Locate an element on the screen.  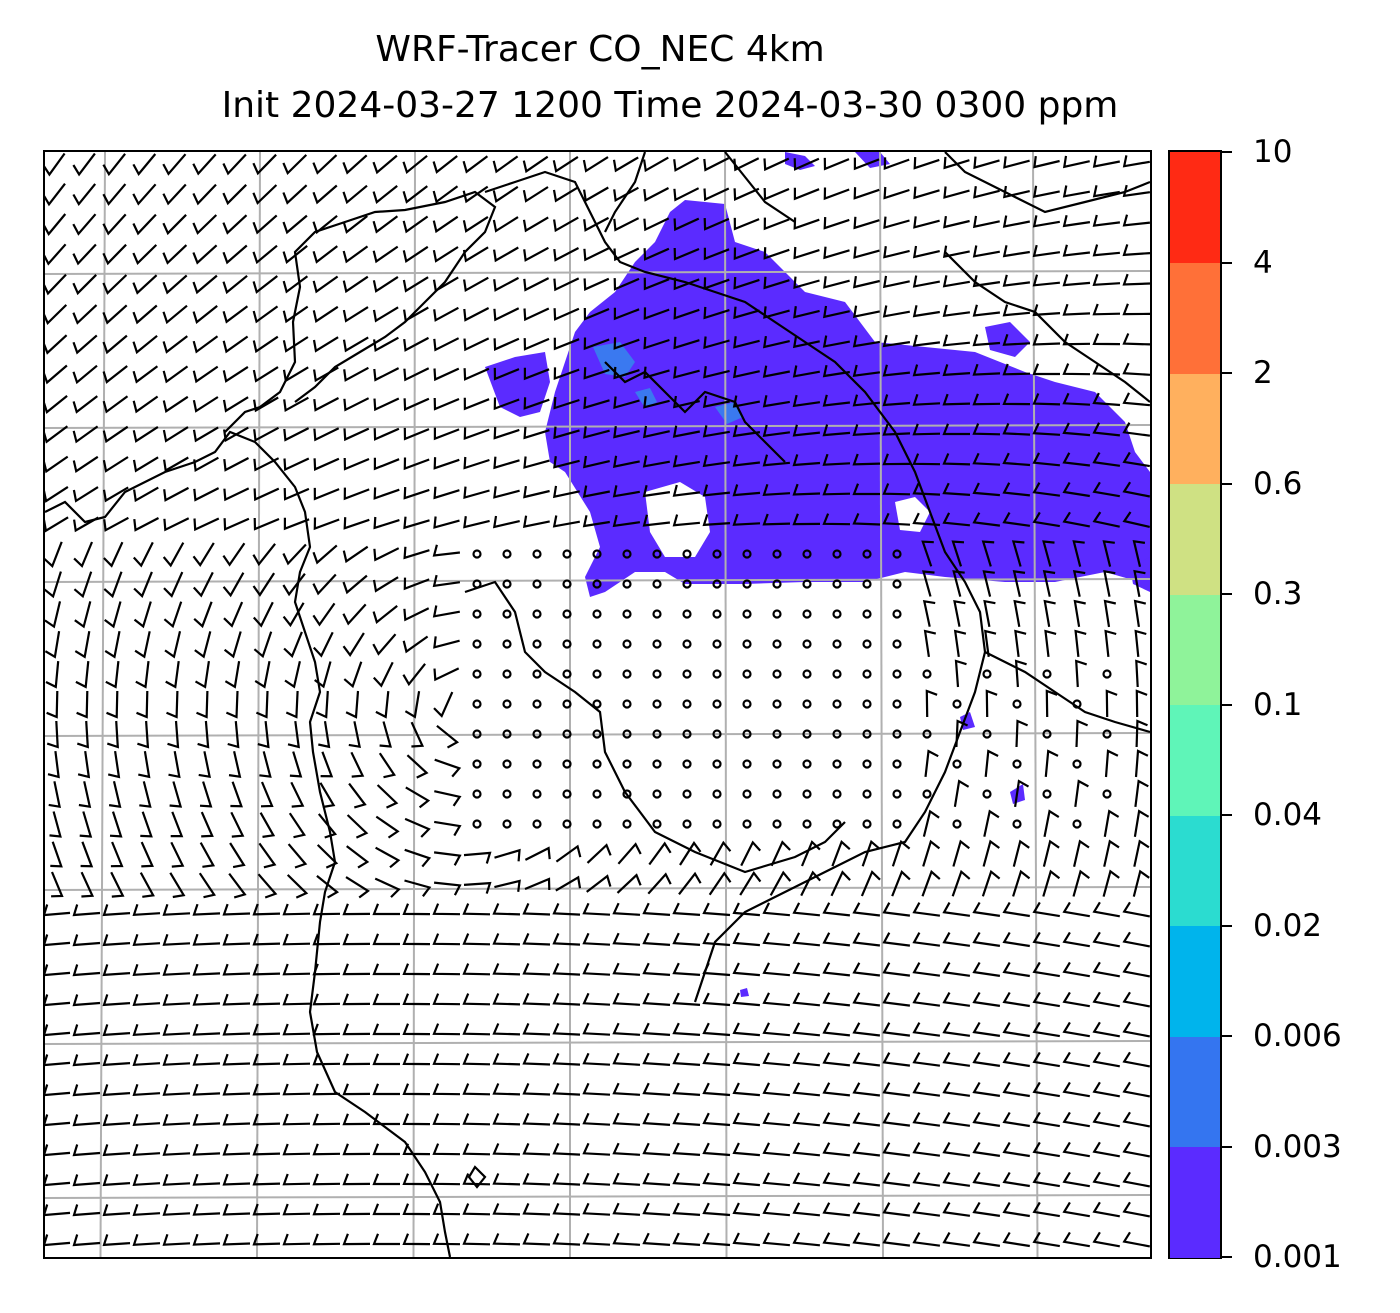
colorbar-tick-label: 0.3 is located at coordinates (1278, 594).